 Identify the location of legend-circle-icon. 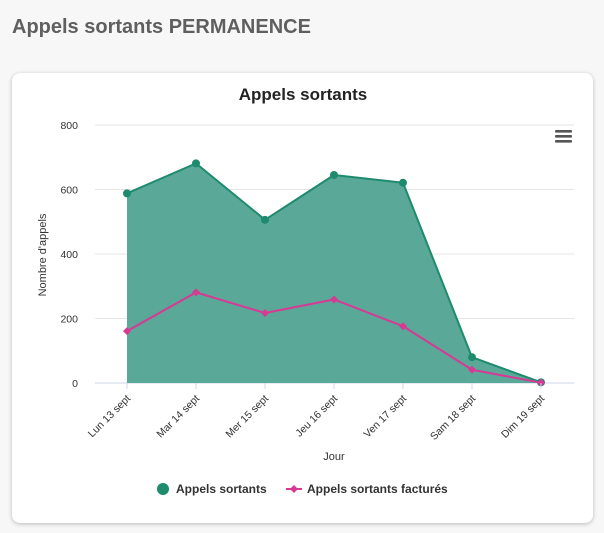
(163, 489).